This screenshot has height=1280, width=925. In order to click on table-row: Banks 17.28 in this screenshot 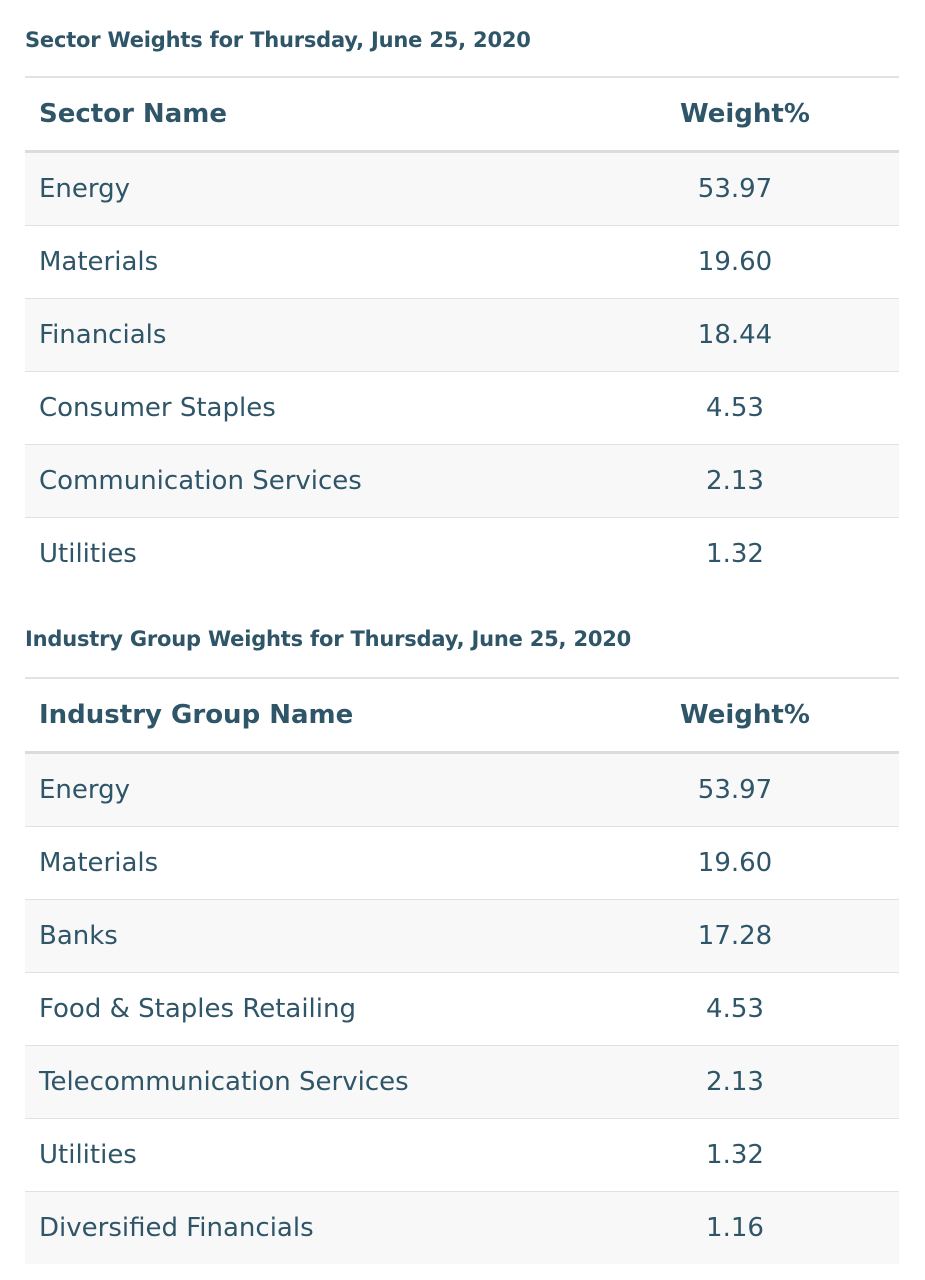, I will do `click(462, 936)`.